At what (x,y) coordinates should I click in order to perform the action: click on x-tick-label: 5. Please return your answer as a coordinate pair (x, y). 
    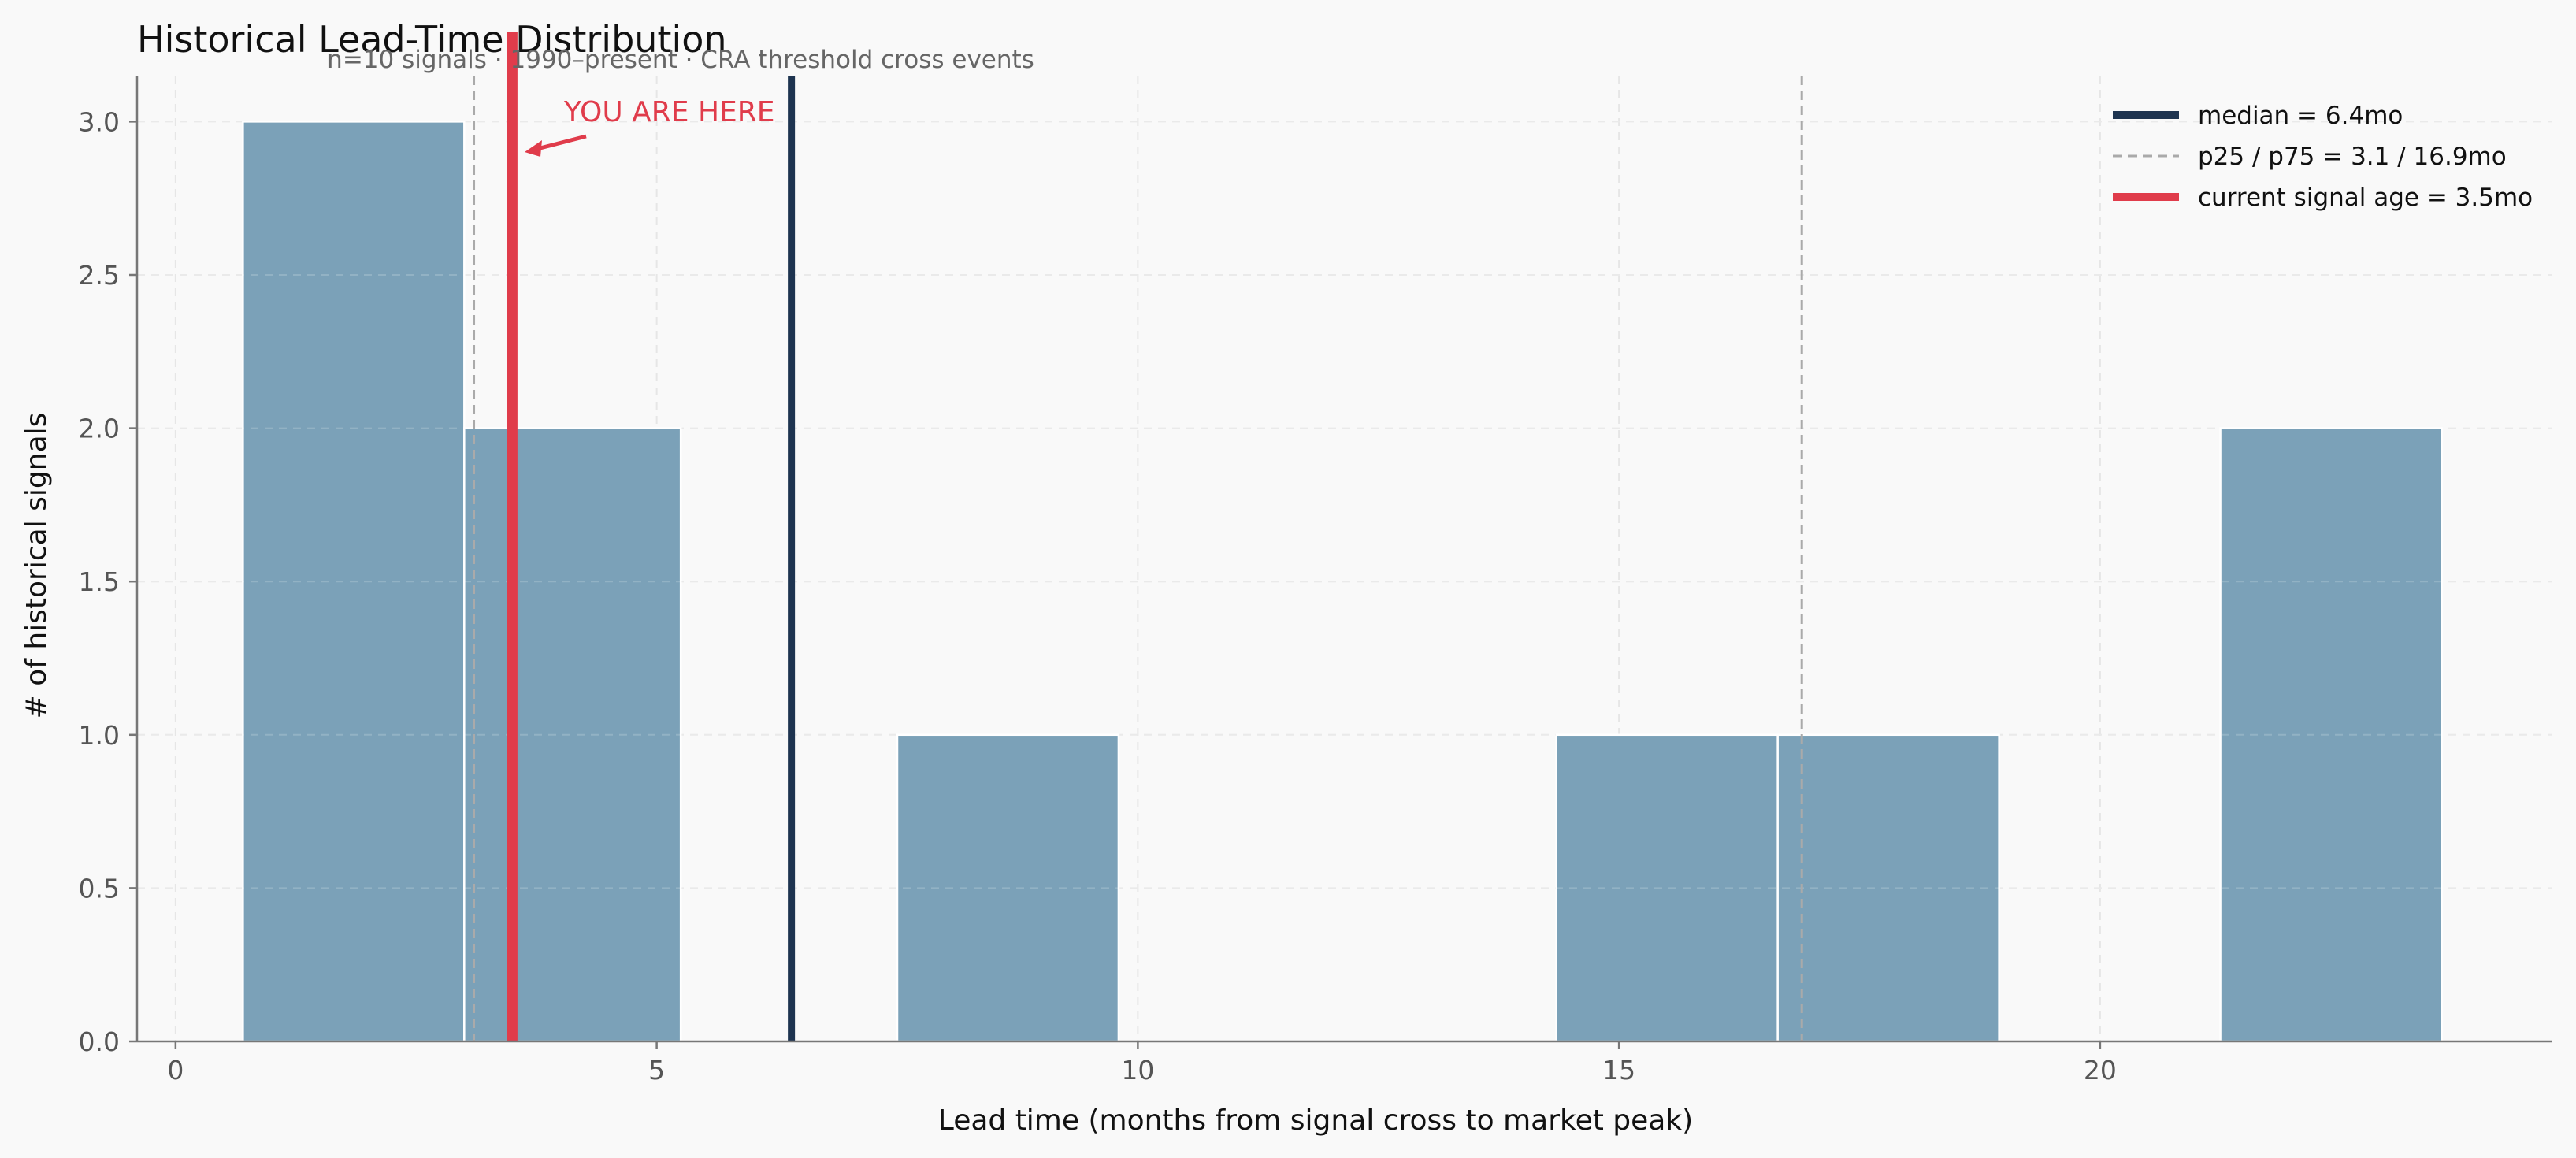
    Looking at the image, I should click on (656, 1071).